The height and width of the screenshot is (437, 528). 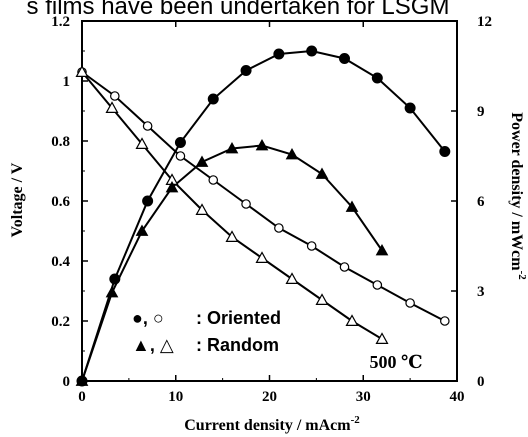 What do you see at coordinates (60, 262) in the screenshot?
I see `y-left-tick-label: 0.4` at bounding box center [60, 262].